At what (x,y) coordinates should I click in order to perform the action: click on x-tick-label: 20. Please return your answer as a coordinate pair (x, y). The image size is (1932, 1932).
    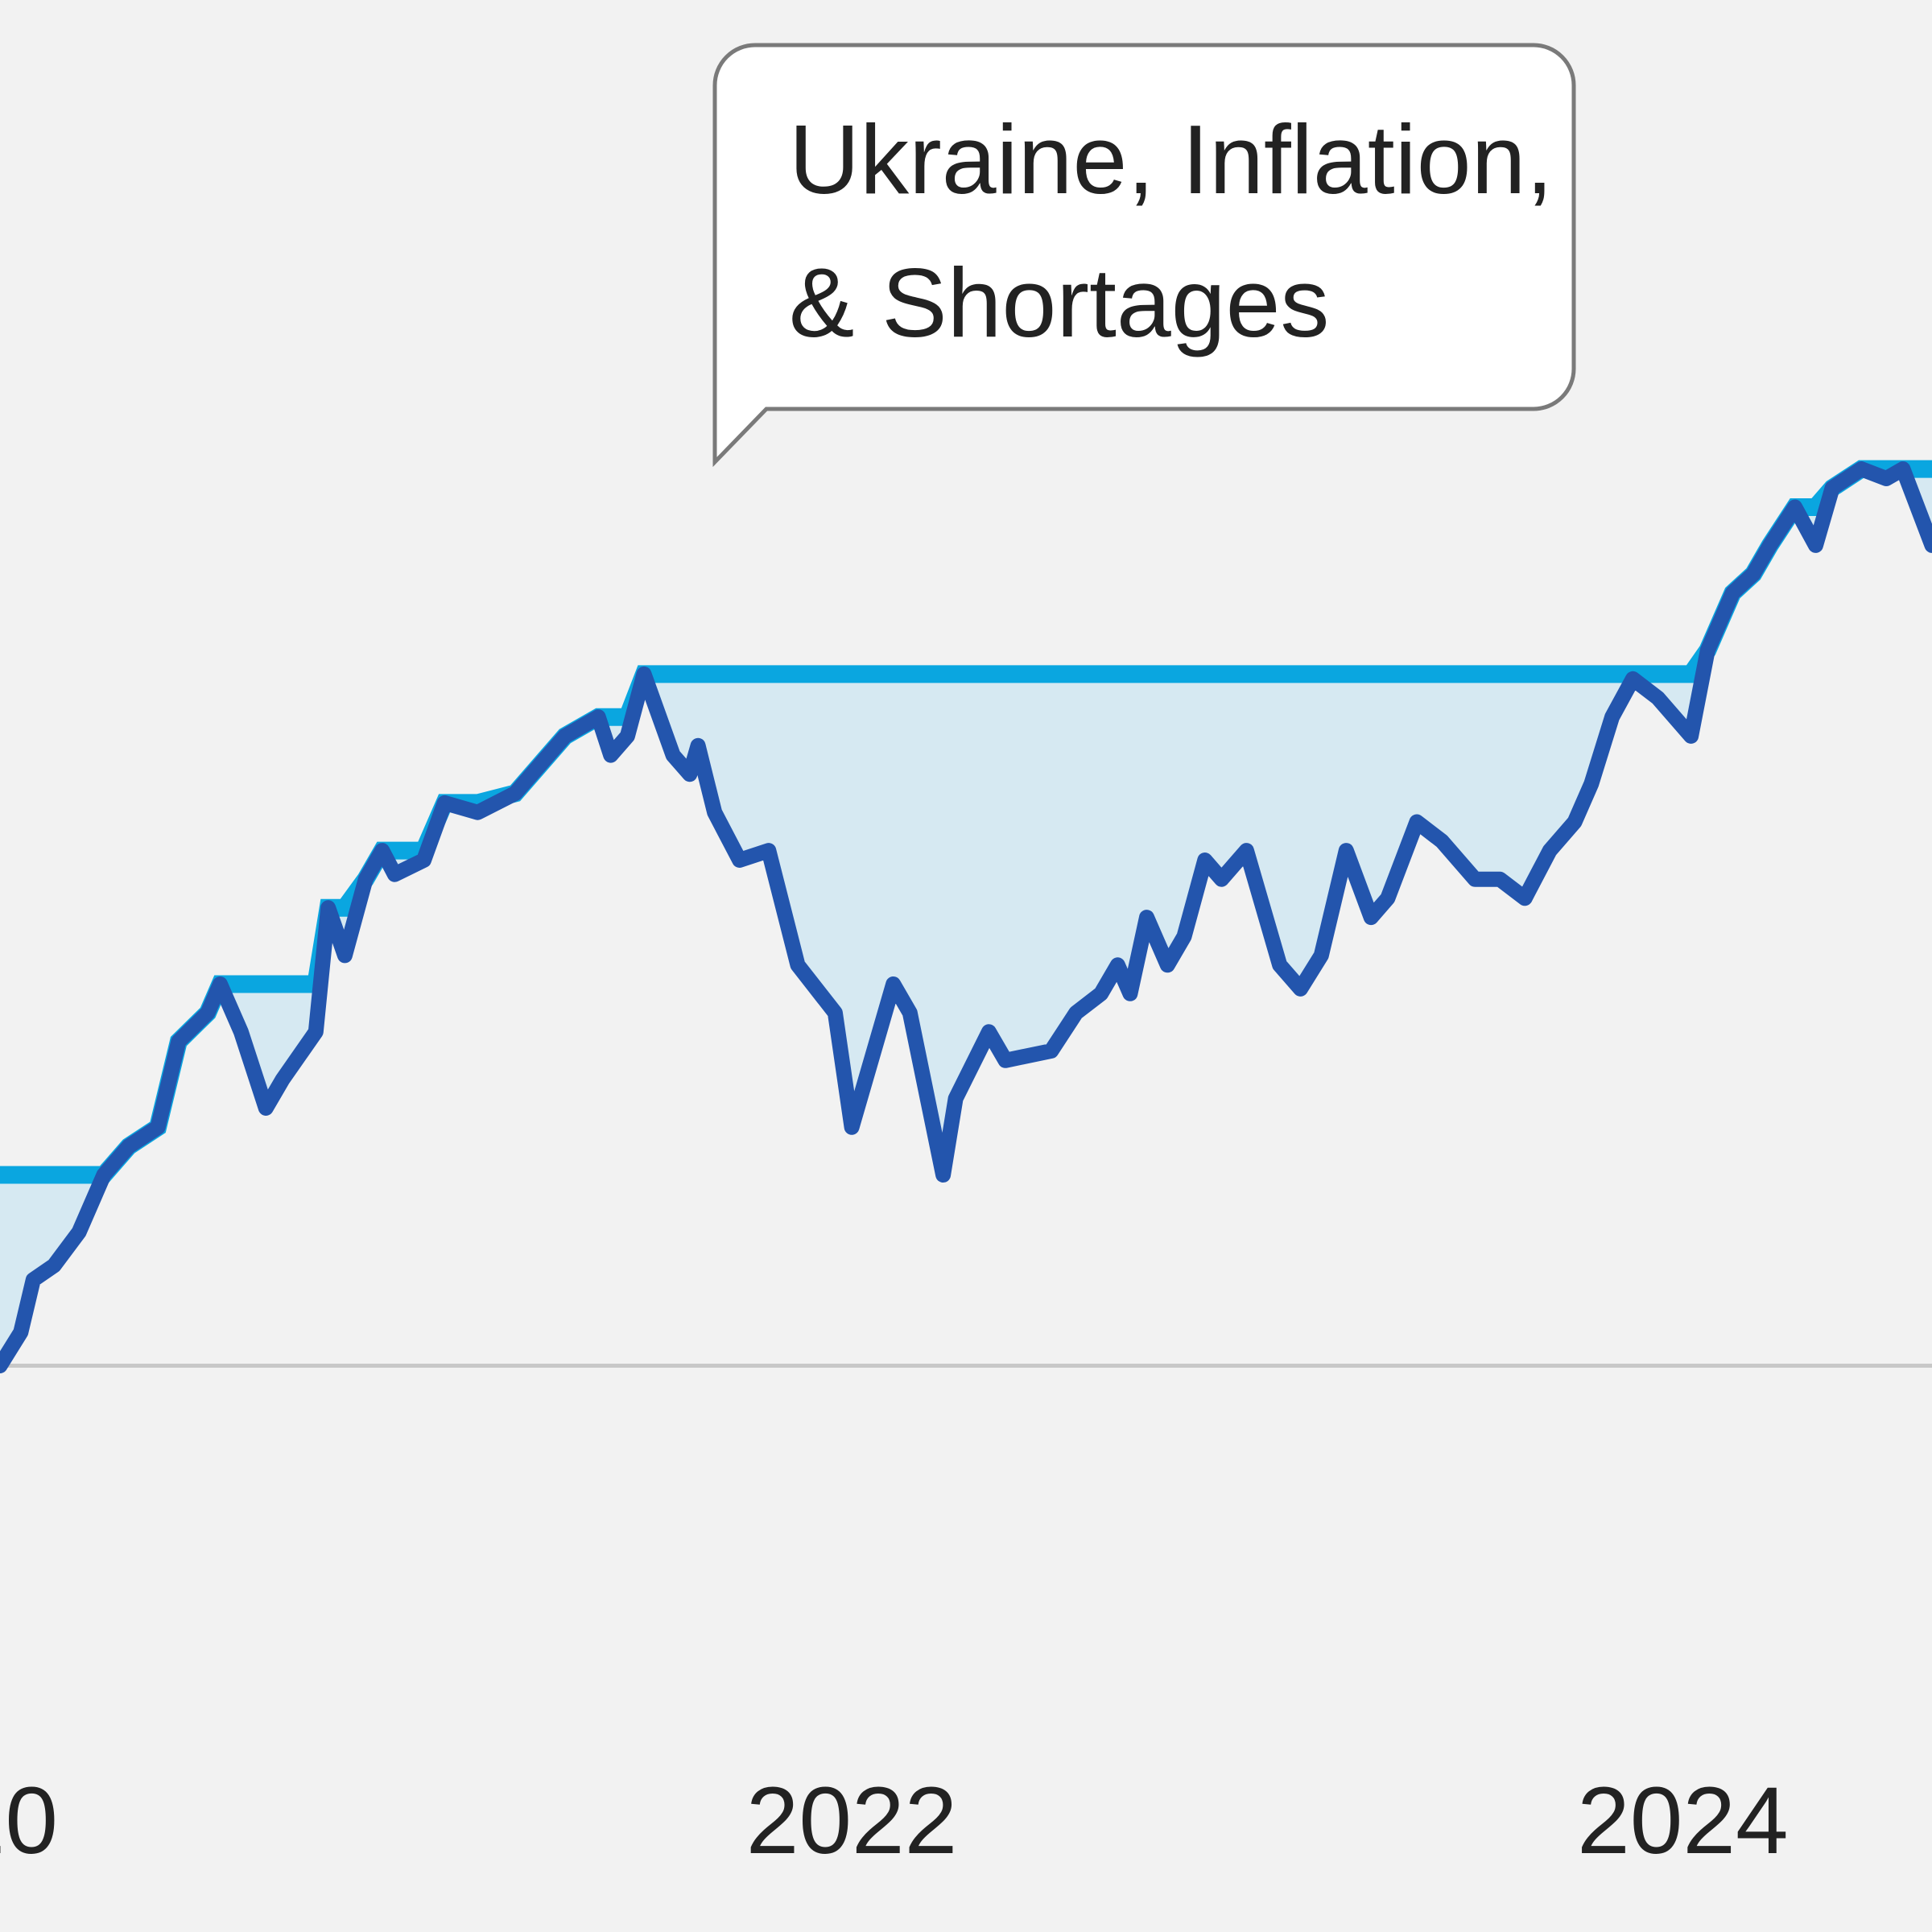
    Looking at the image, I should click on (29, 1821).